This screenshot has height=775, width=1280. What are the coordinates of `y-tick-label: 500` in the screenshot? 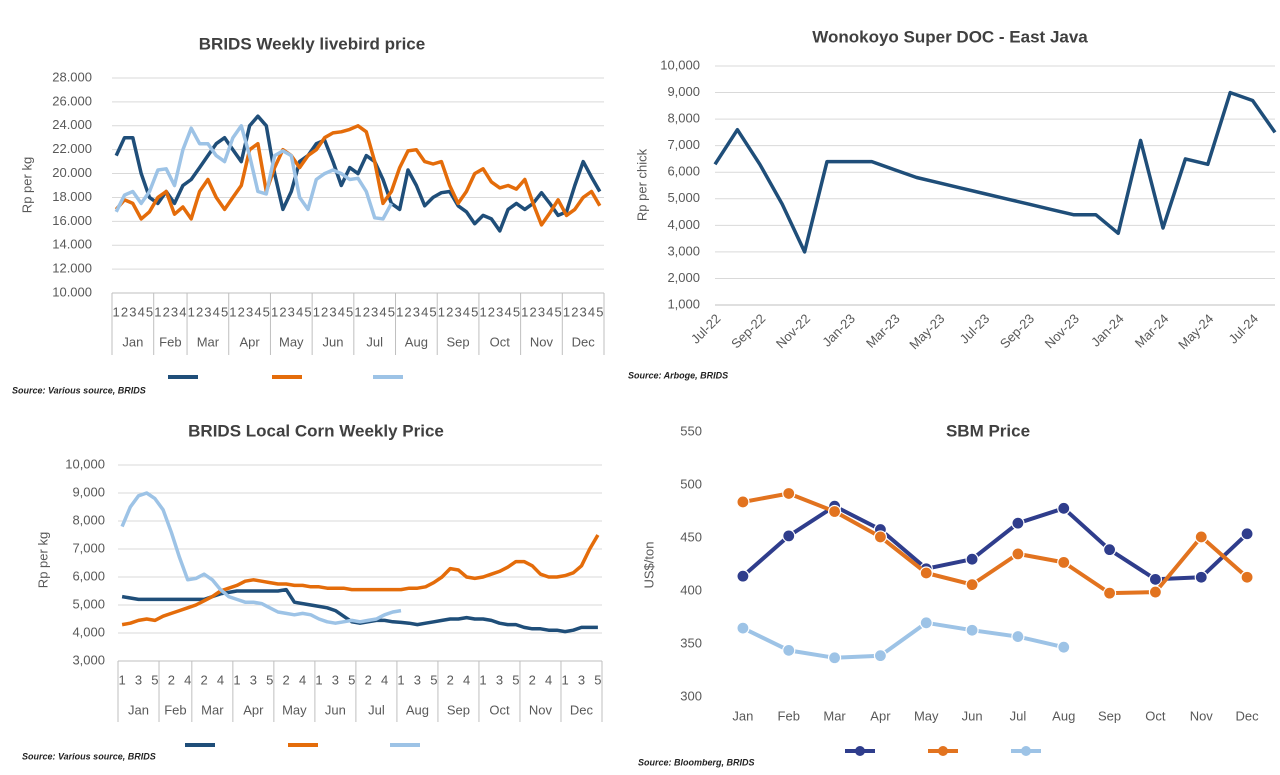 It's located at (691, 483).